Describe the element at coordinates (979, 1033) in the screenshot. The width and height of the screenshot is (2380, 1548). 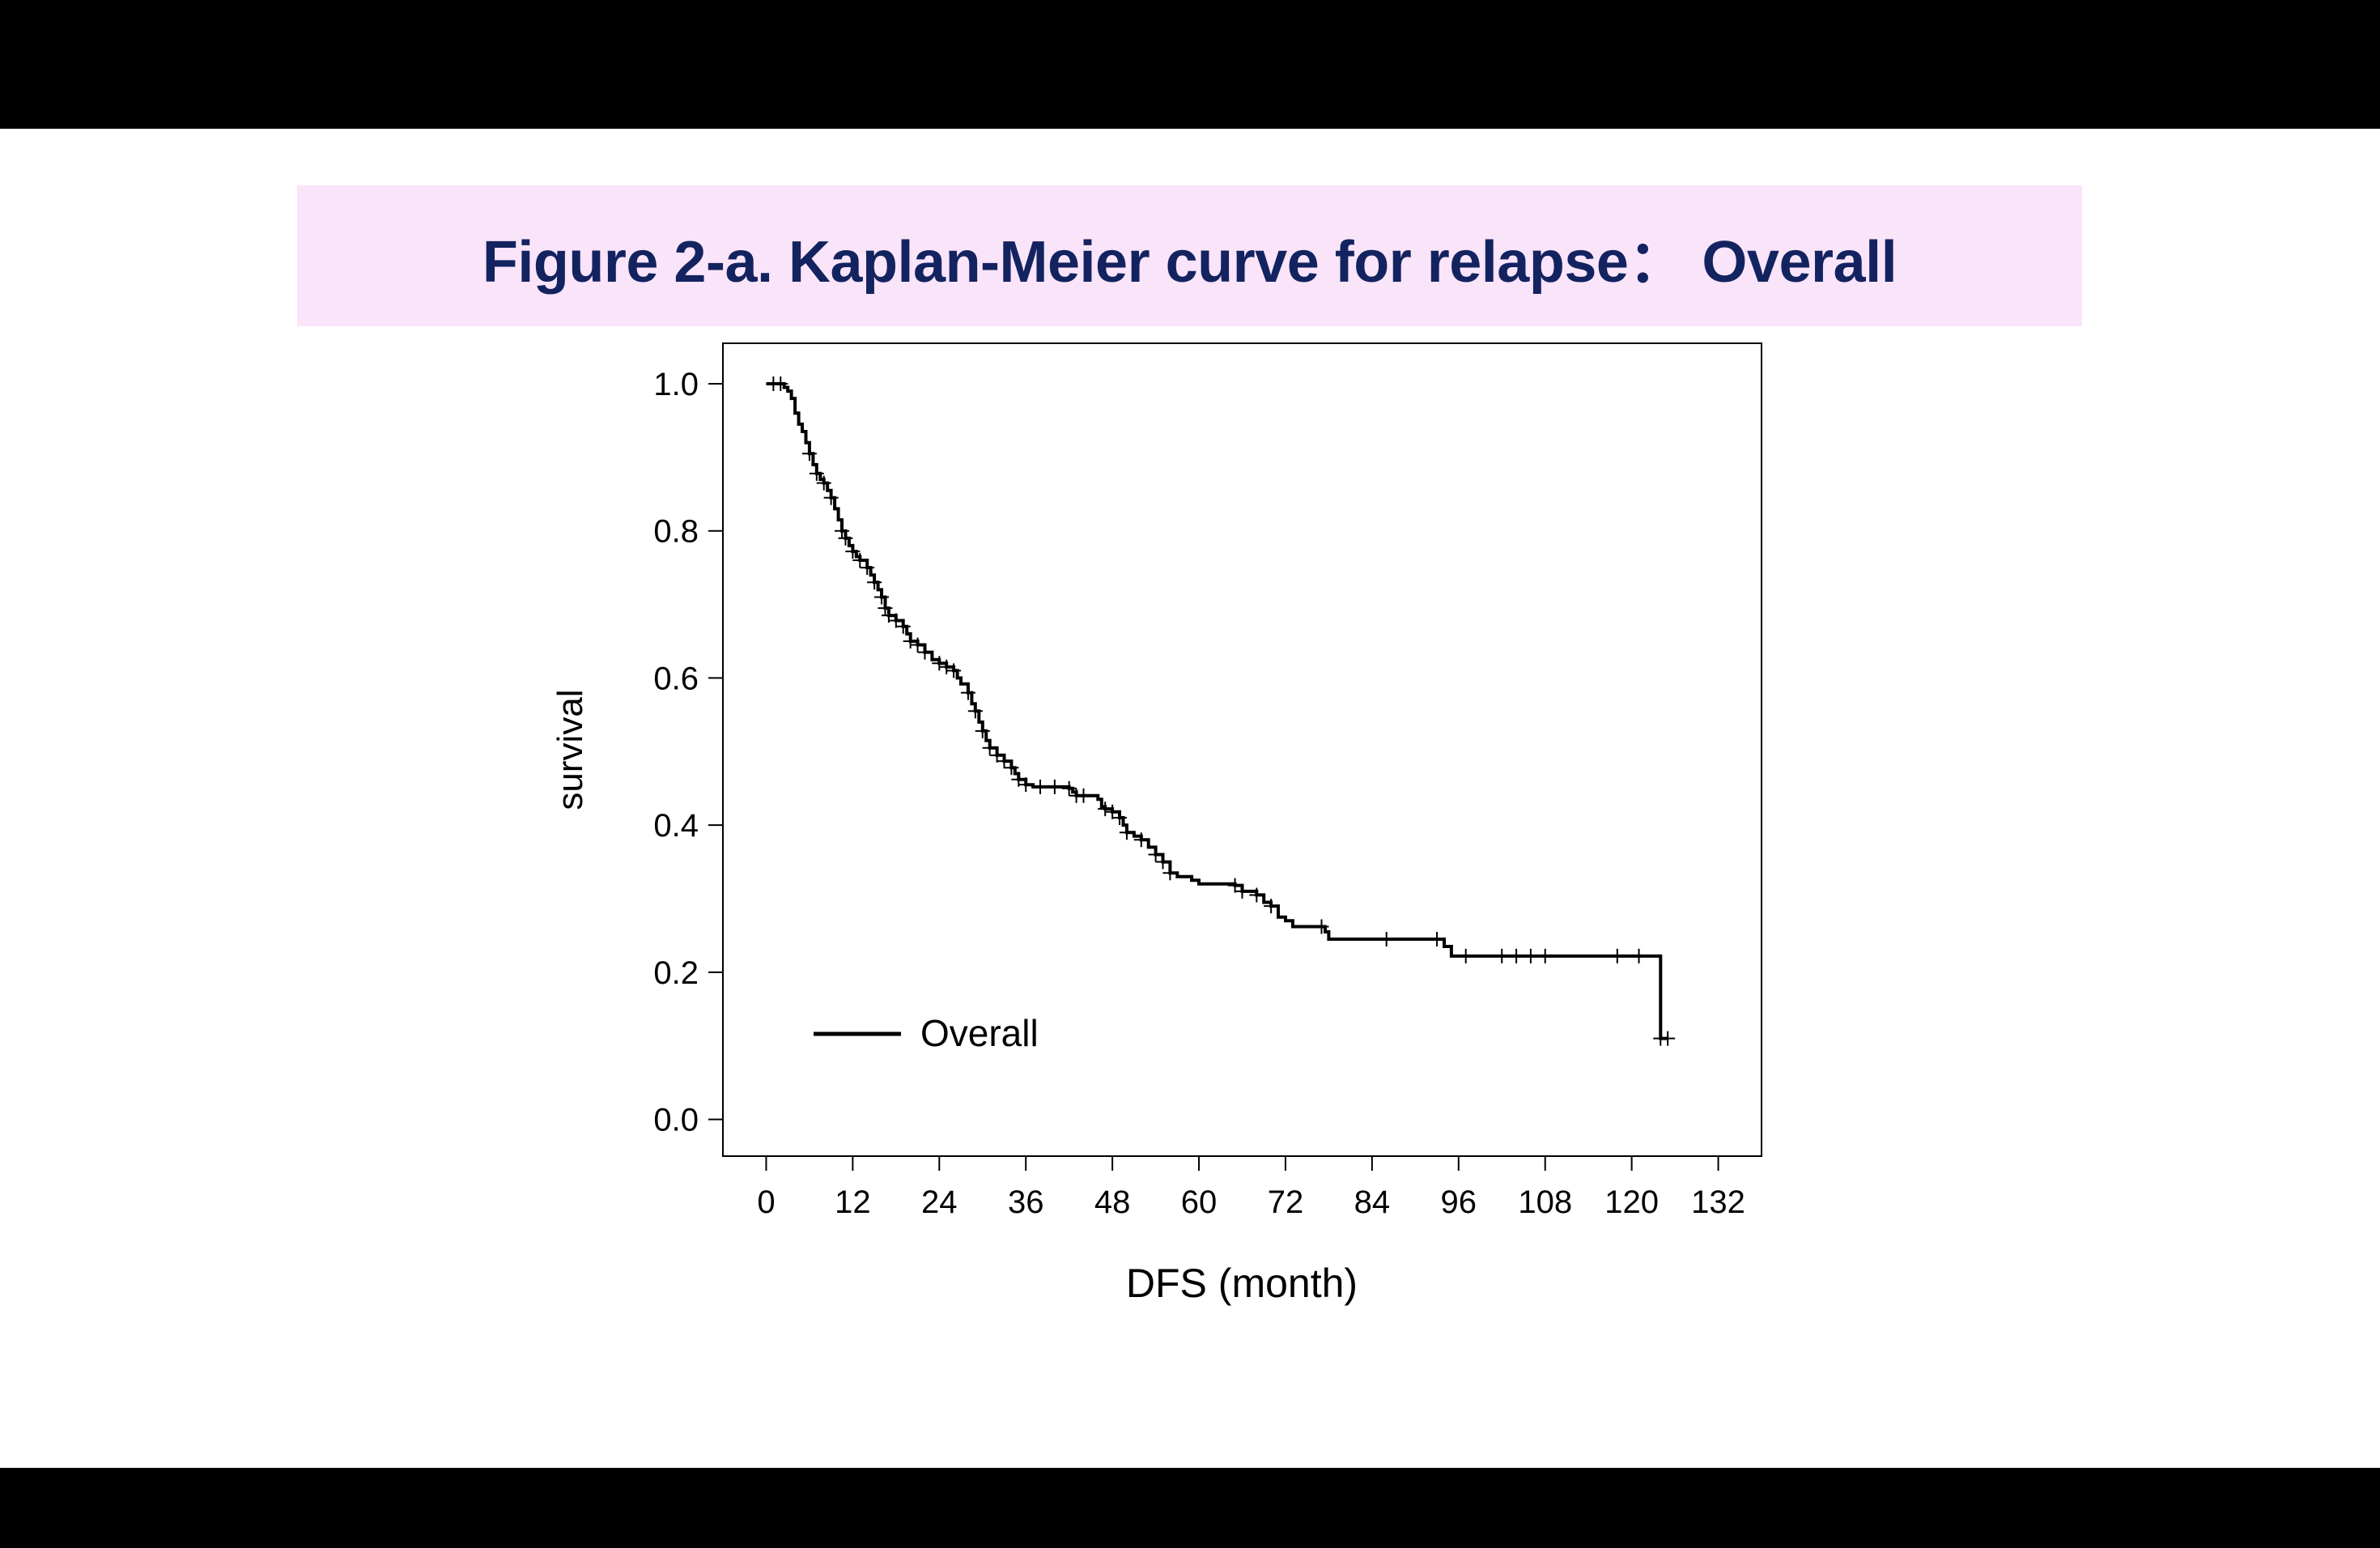
I see `legend-label-overall: Overall` at that location.